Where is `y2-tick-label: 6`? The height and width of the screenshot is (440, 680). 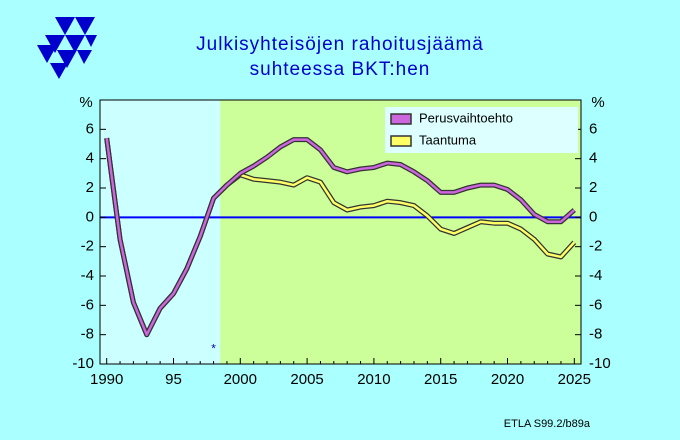 y2-tick-label: 6 is located at coordinates (593, 128).